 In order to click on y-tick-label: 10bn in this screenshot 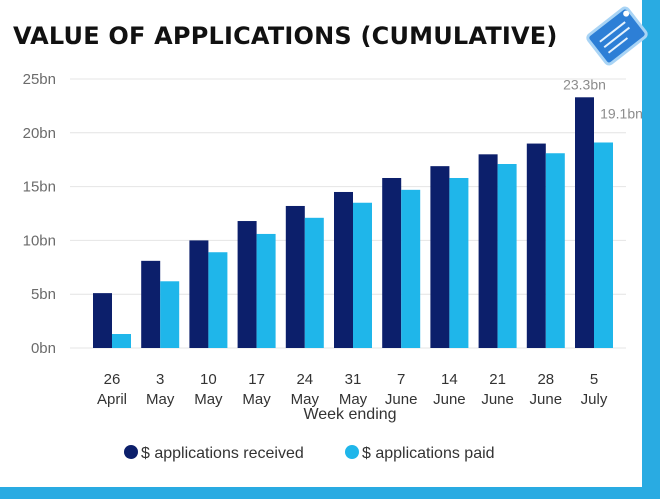, I will do `click(39, 240)`.